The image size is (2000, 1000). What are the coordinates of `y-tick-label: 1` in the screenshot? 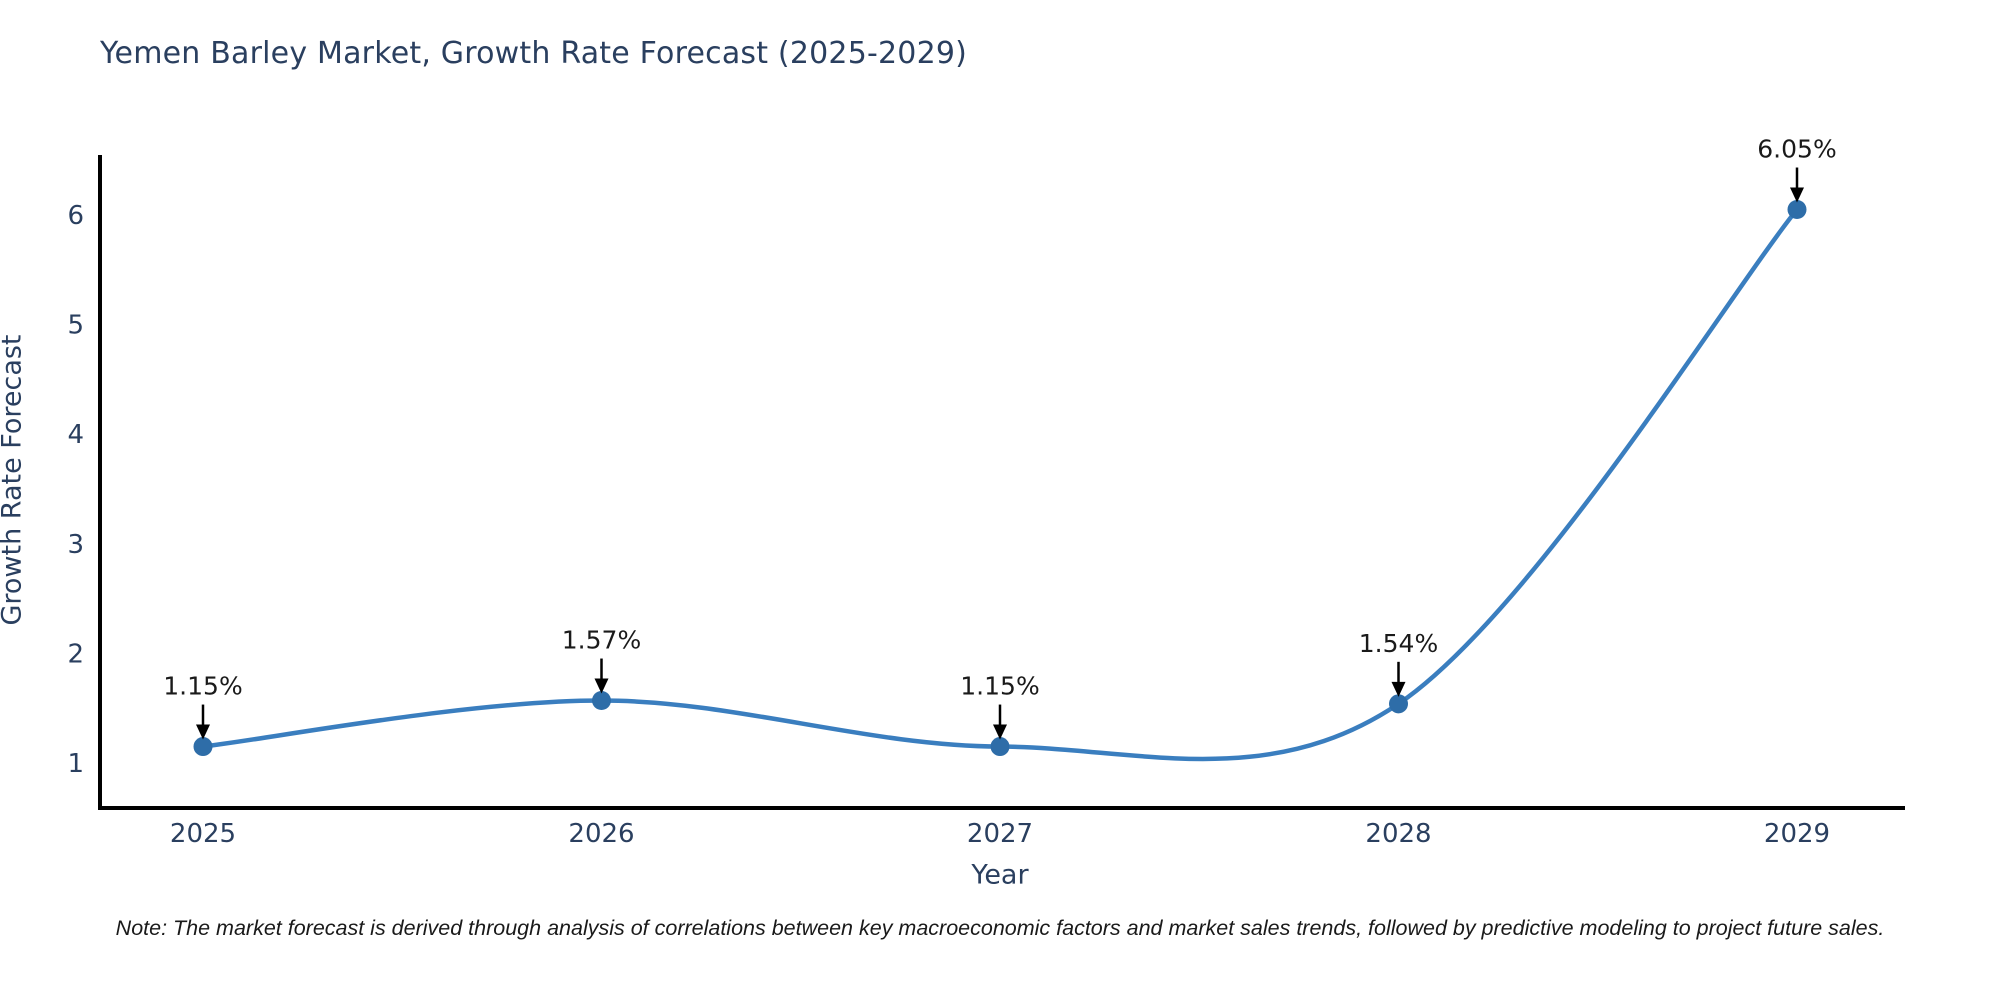 It's located at (75, 764).